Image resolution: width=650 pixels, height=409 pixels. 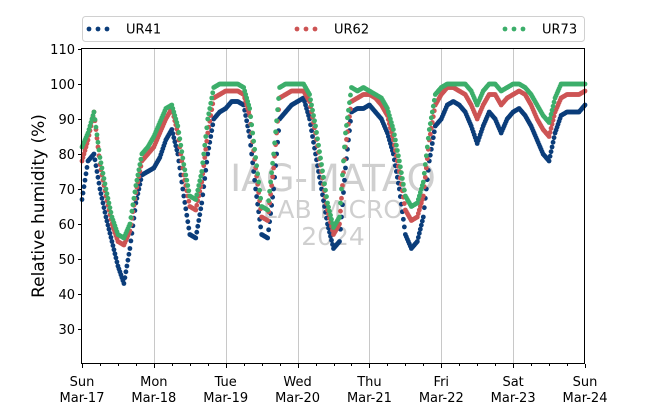 I want to click on y-tick-label: 110, so click(x=62, y=50).